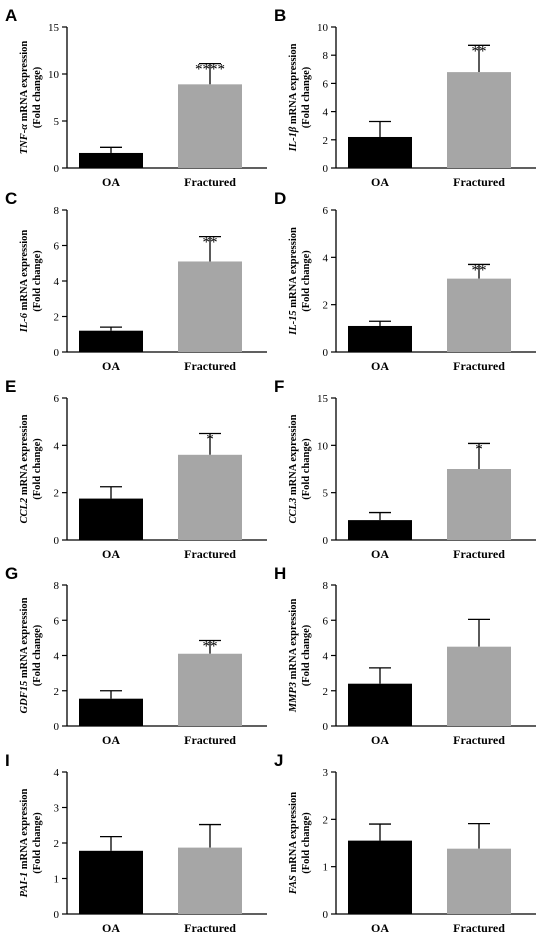  I want to click on panel-letter: A, so click(11, 15).